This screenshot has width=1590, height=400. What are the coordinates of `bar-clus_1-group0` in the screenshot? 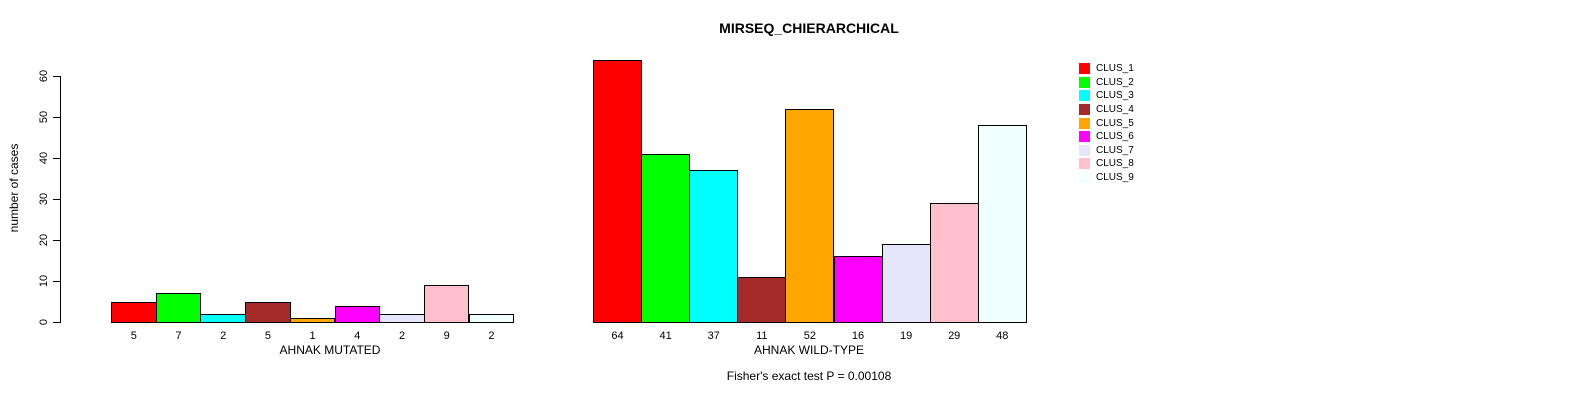 It's located at (134, 312).